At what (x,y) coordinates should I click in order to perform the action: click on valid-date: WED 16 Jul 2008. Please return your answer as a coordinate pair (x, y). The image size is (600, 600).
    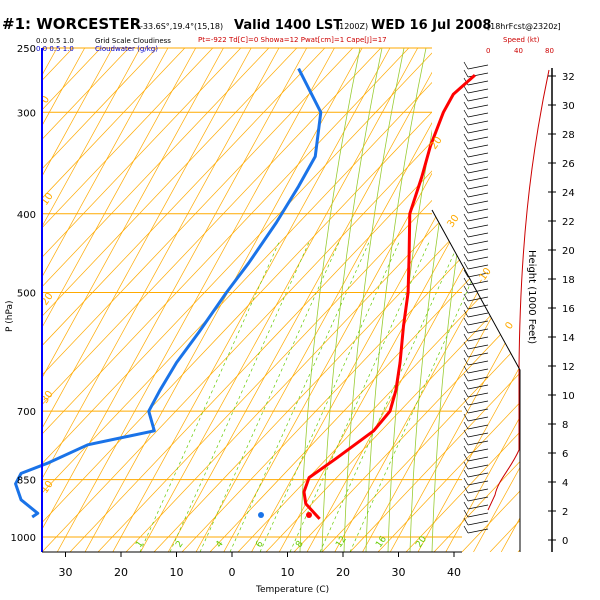
    Looking at the image, I should click on (431, 25).